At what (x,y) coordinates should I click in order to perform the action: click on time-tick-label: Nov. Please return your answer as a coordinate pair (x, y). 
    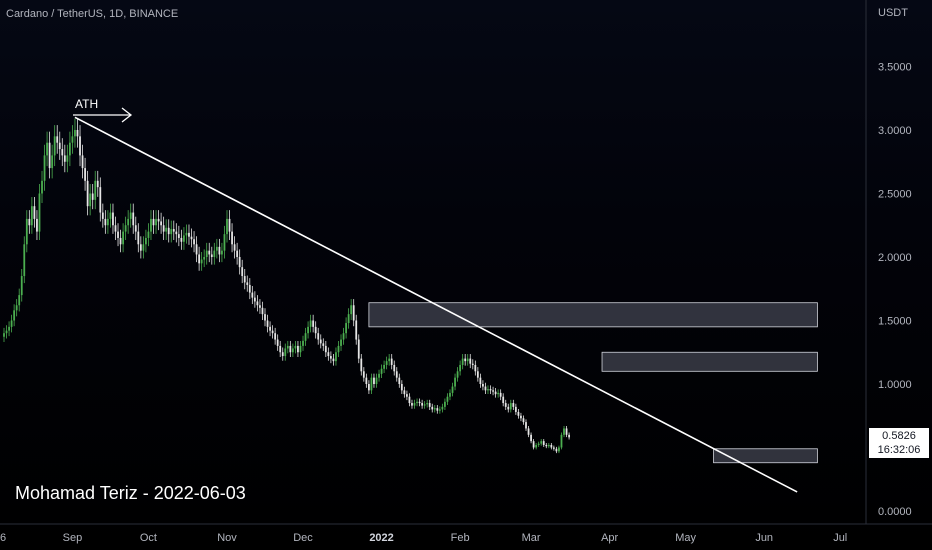
    Looking at the image, I should click on (227, 538).